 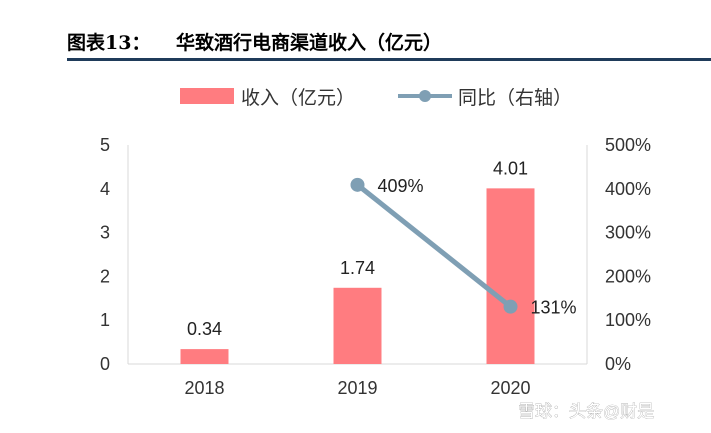 I want to click on left-tick-label: 5, so click(x=105, y=145).